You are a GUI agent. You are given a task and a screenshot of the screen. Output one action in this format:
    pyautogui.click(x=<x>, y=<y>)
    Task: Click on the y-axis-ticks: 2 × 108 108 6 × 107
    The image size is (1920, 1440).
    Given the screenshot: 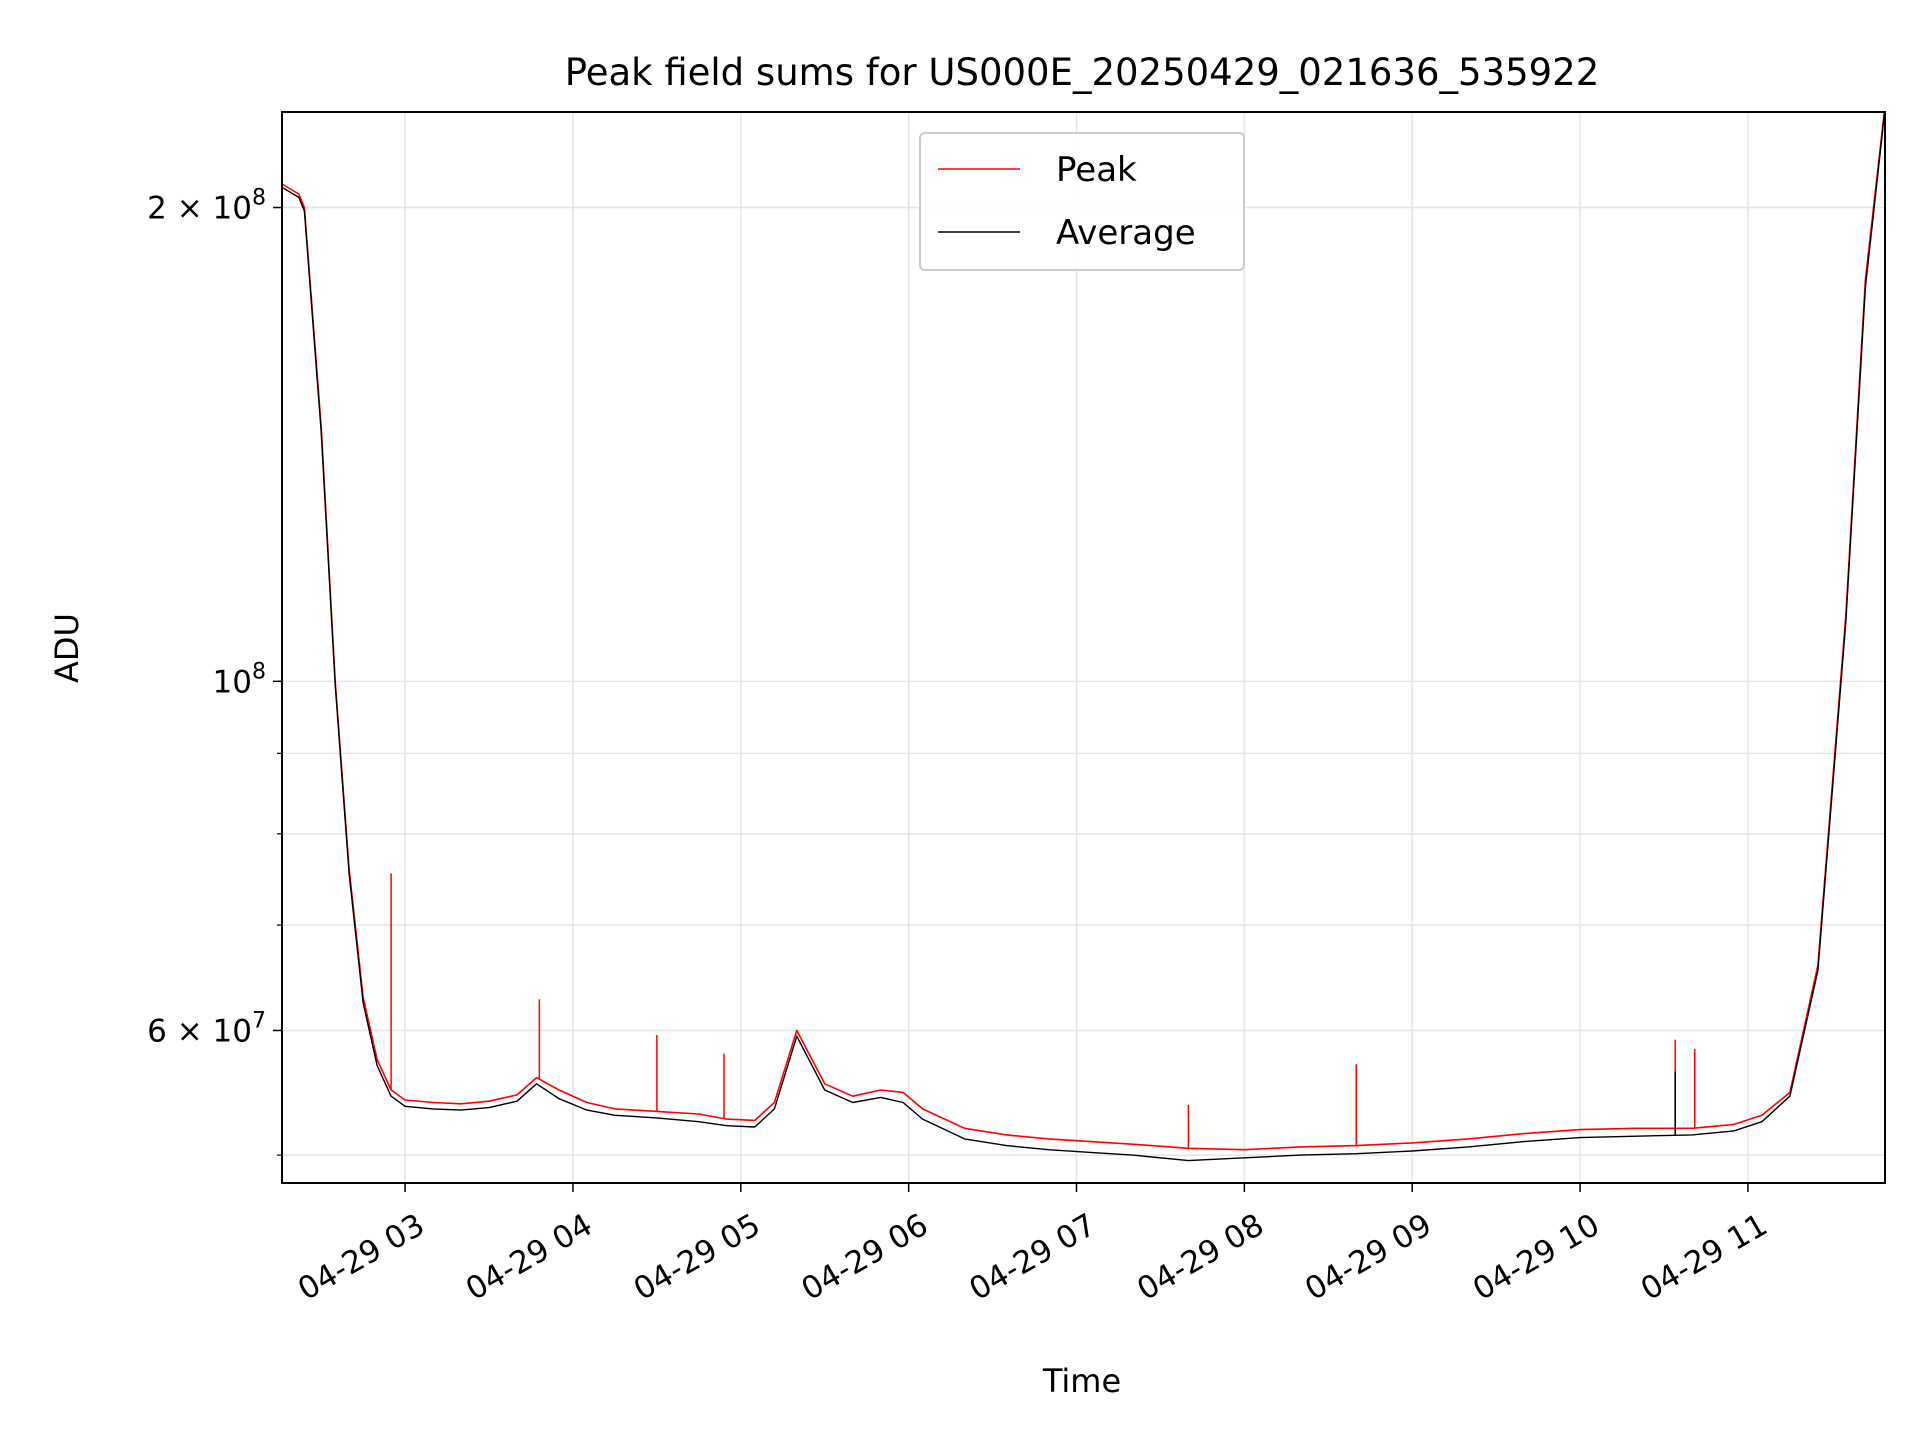 What is the action you would take?
    pyautogui.click(x=214, y=671)
    